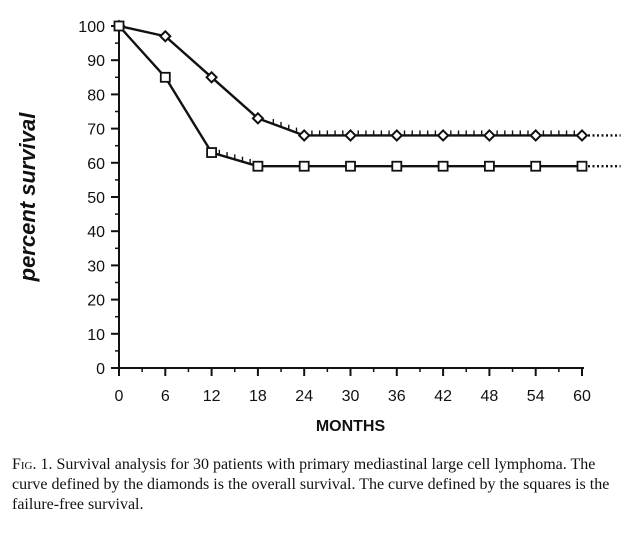 This screenshot has height=534, width=638. What do you see at coordinates (96, 164) in the screenshot?
I see `y-tick-label-60: 60` at bounding box center [96, 164].